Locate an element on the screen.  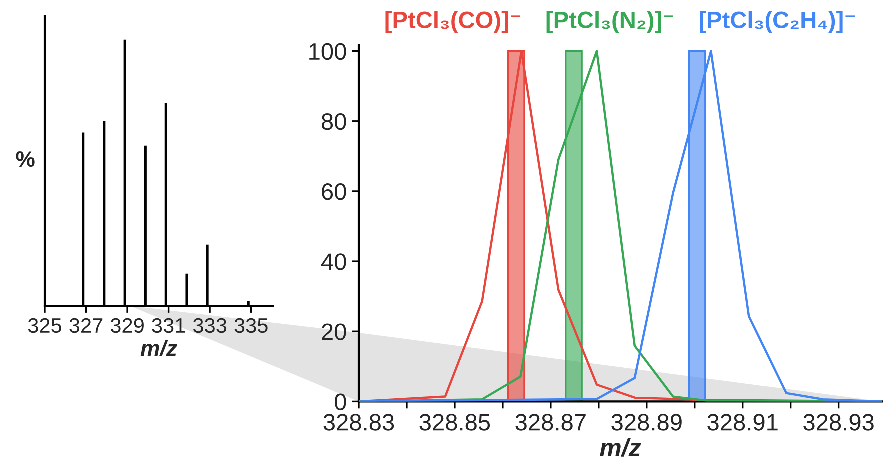
x-tick-label: 335 is located at coordinates (251, 326).